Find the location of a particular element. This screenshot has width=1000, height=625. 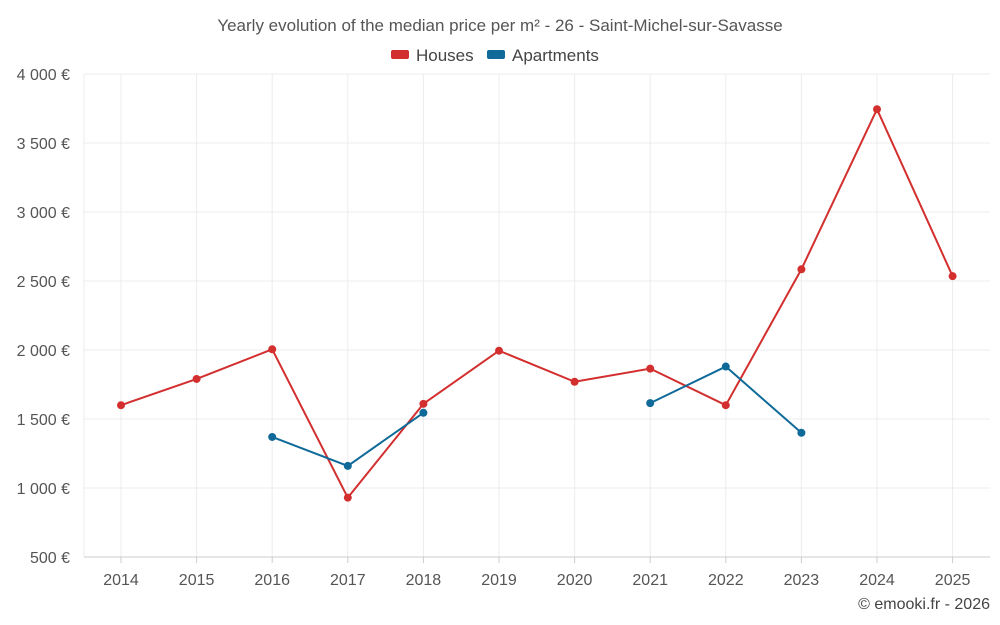

credit-text: © emooki.fr - 2026 is located at coordinates (924, 604).